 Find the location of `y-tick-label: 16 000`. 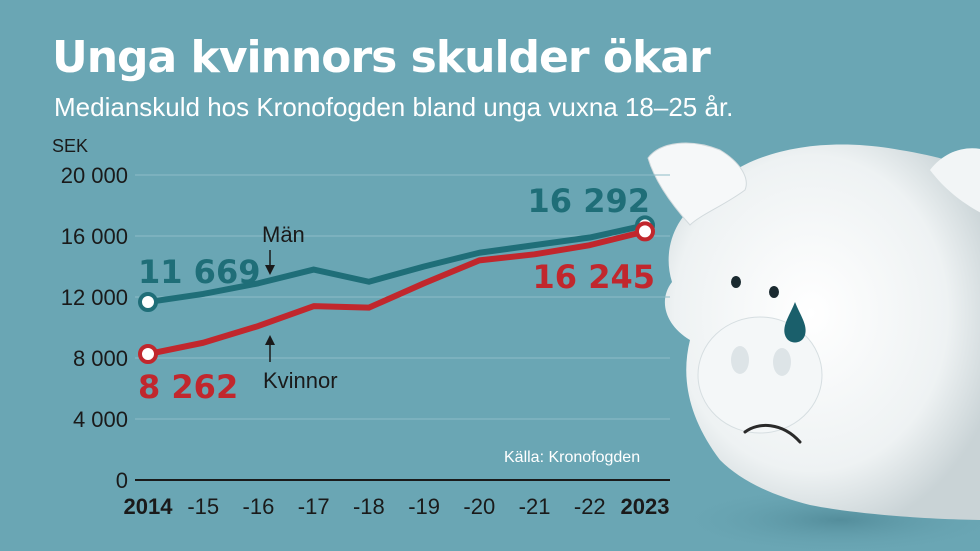

y-tick-label: 16 000 is located at coordinates (94, 236).